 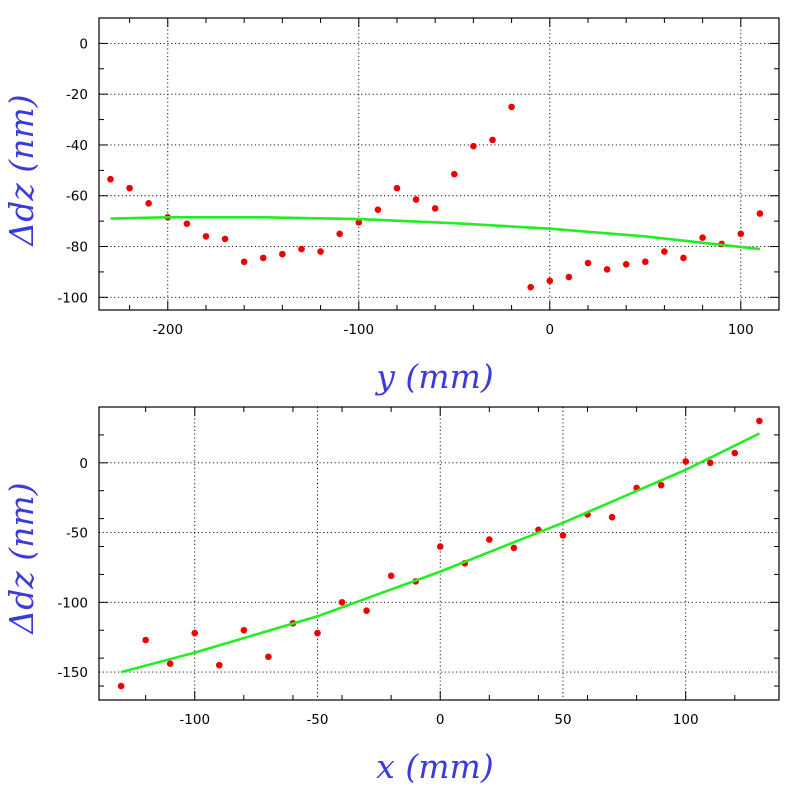 I want to click on top-x-axis-title: y (mm), so click(x=433, y=376).